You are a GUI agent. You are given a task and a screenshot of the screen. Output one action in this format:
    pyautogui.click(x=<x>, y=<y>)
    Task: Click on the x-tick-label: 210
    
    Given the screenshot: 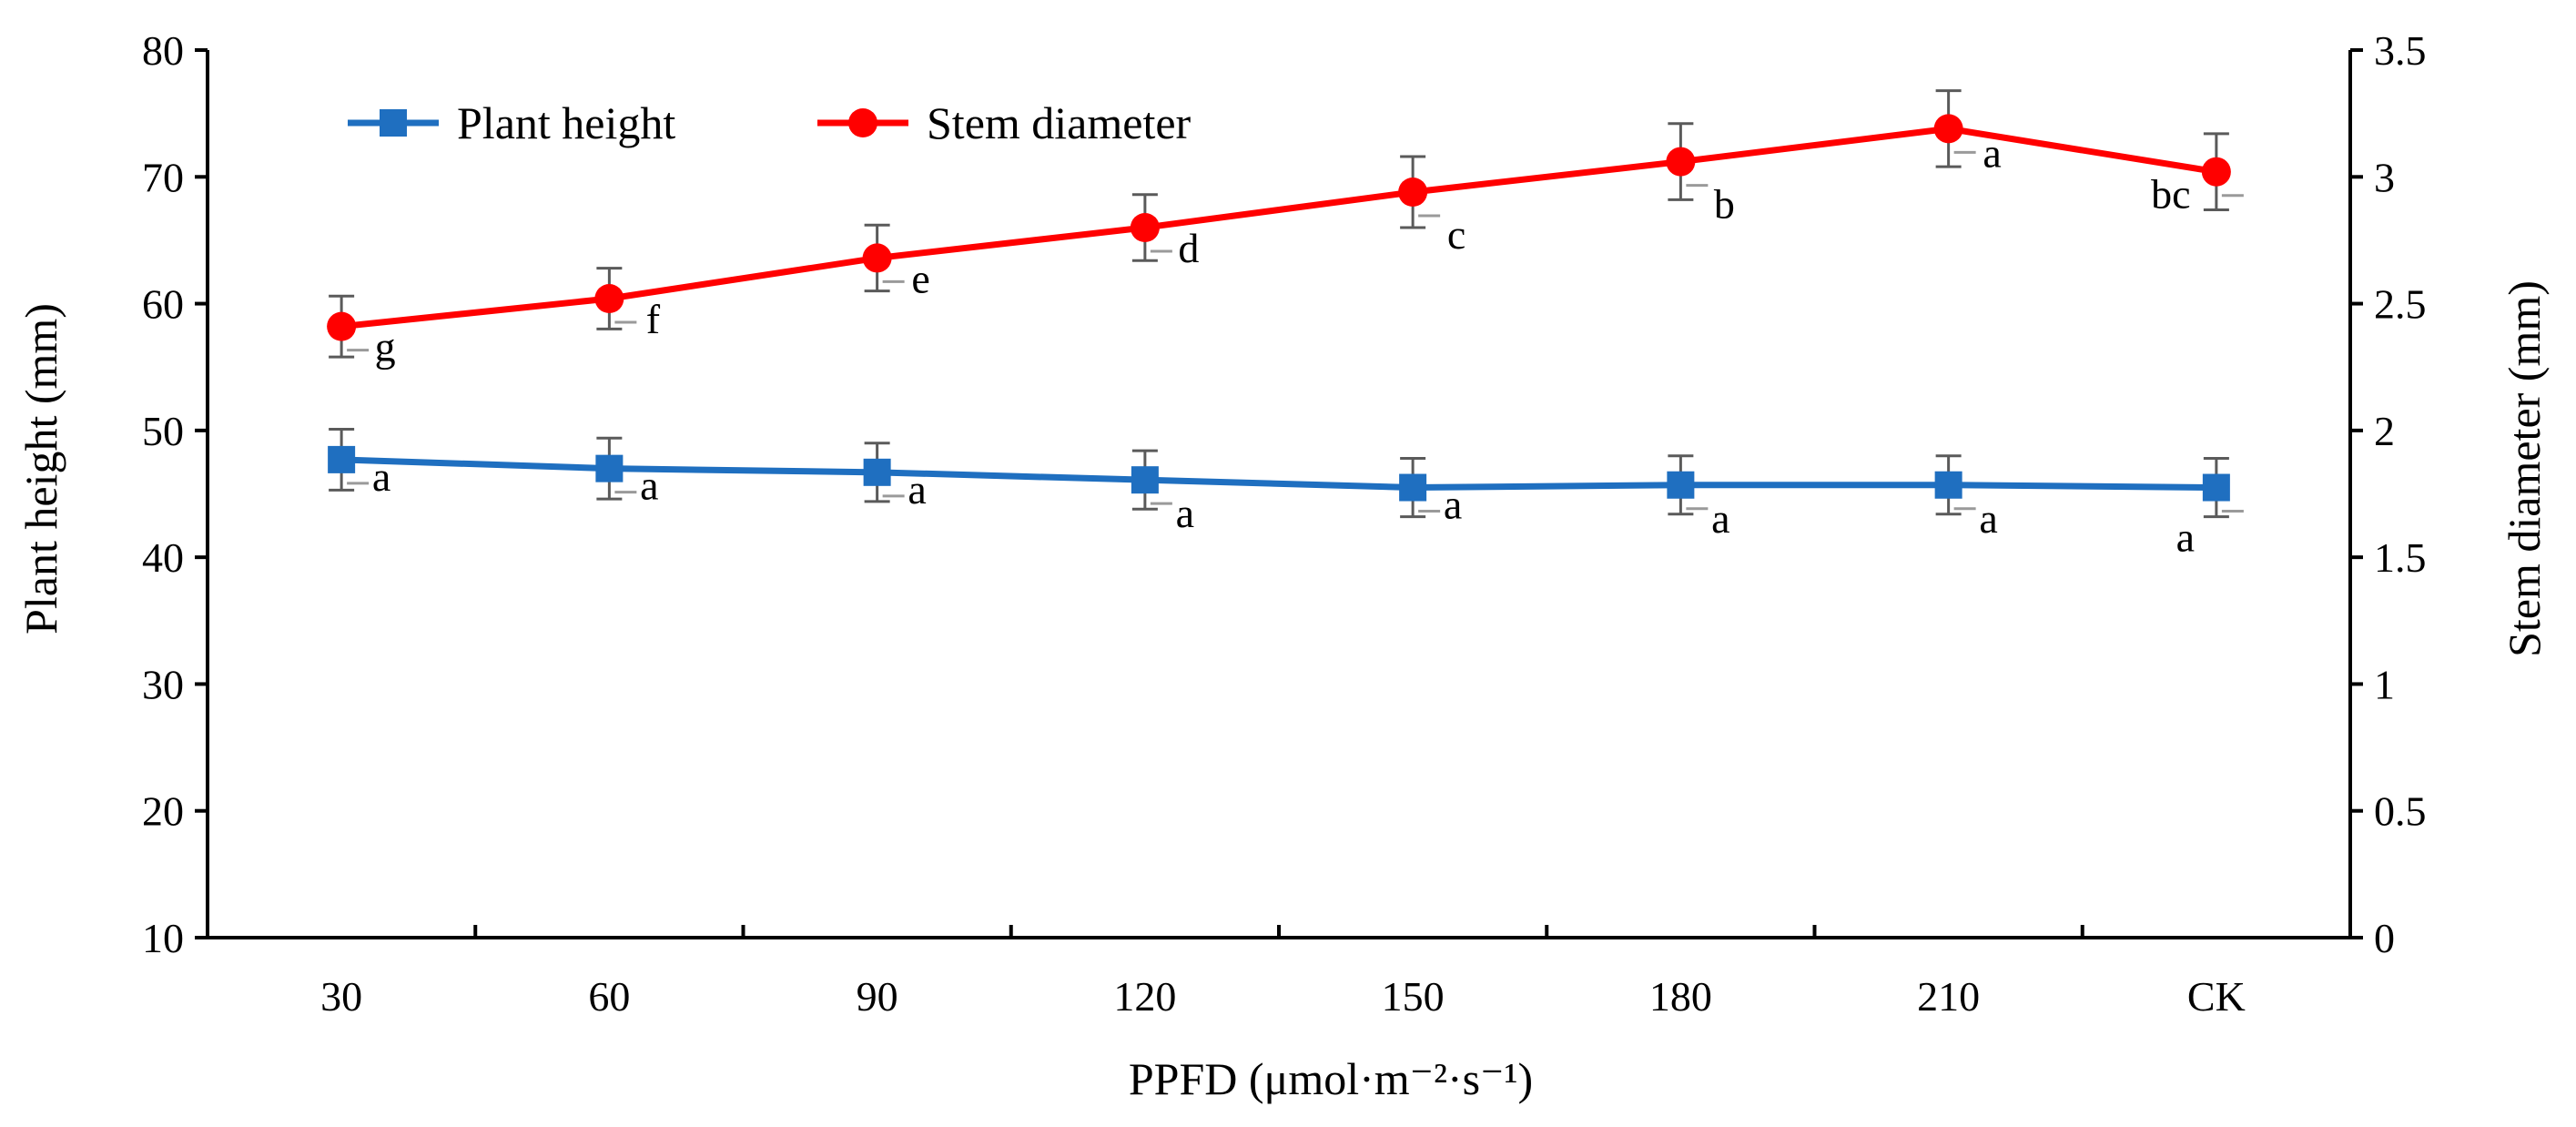 What is the action you would take?
    pyautogui.click(x=1948, y=996)
    